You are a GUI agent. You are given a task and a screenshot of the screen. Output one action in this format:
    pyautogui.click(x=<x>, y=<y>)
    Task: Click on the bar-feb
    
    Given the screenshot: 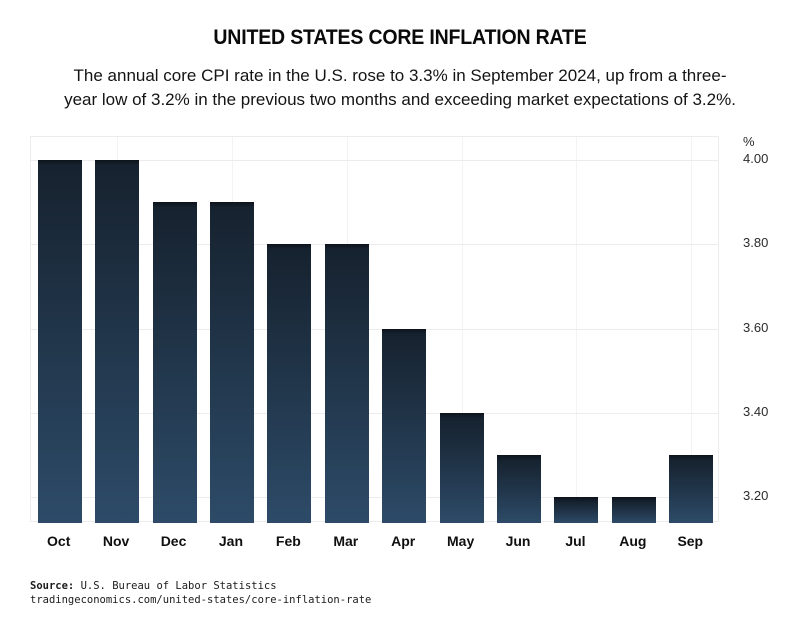 What is the action you would take?
    pyautogui.click(x=289, y=383)
    